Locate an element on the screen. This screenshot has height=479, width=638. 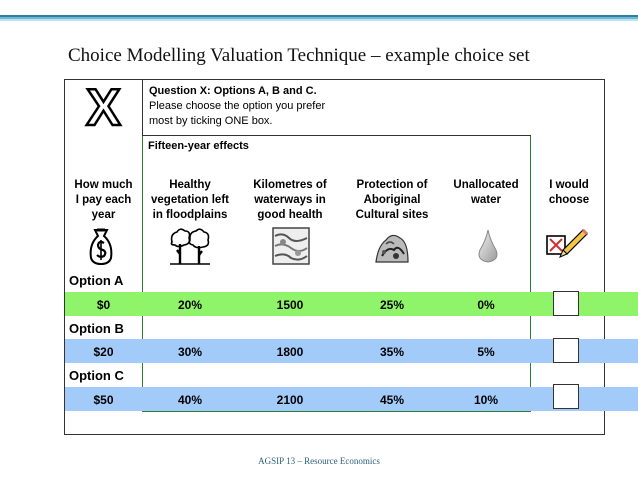
option-a-unallocated-water: 0% is located at coordinates (486, 305).